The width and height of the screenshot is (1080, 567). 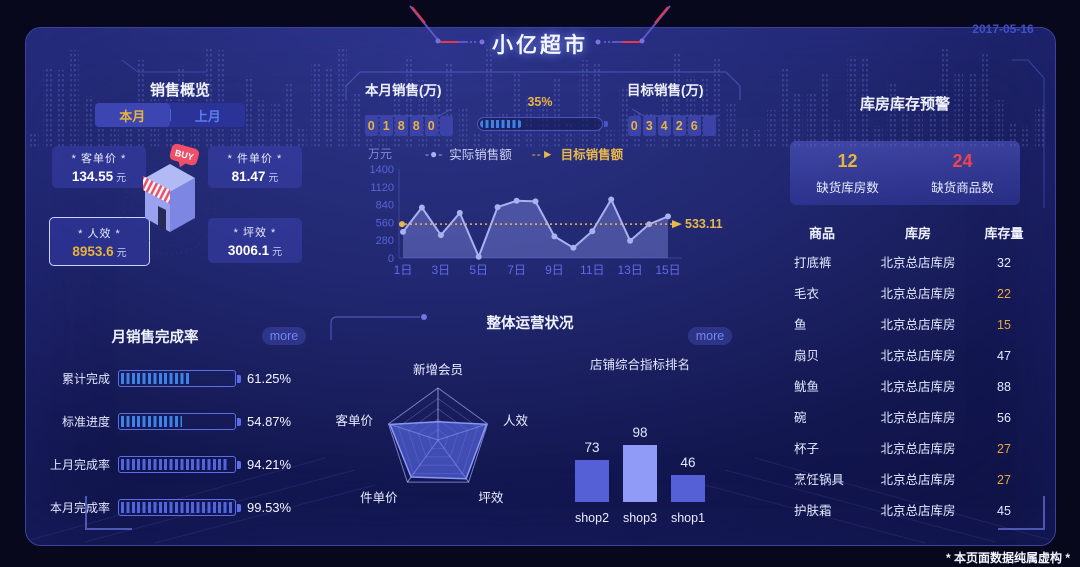 What do you see at coordinates (807, 356) in the screenshot?
I see `table-cell-product: 扇贝` at bounding box center [807, 356].